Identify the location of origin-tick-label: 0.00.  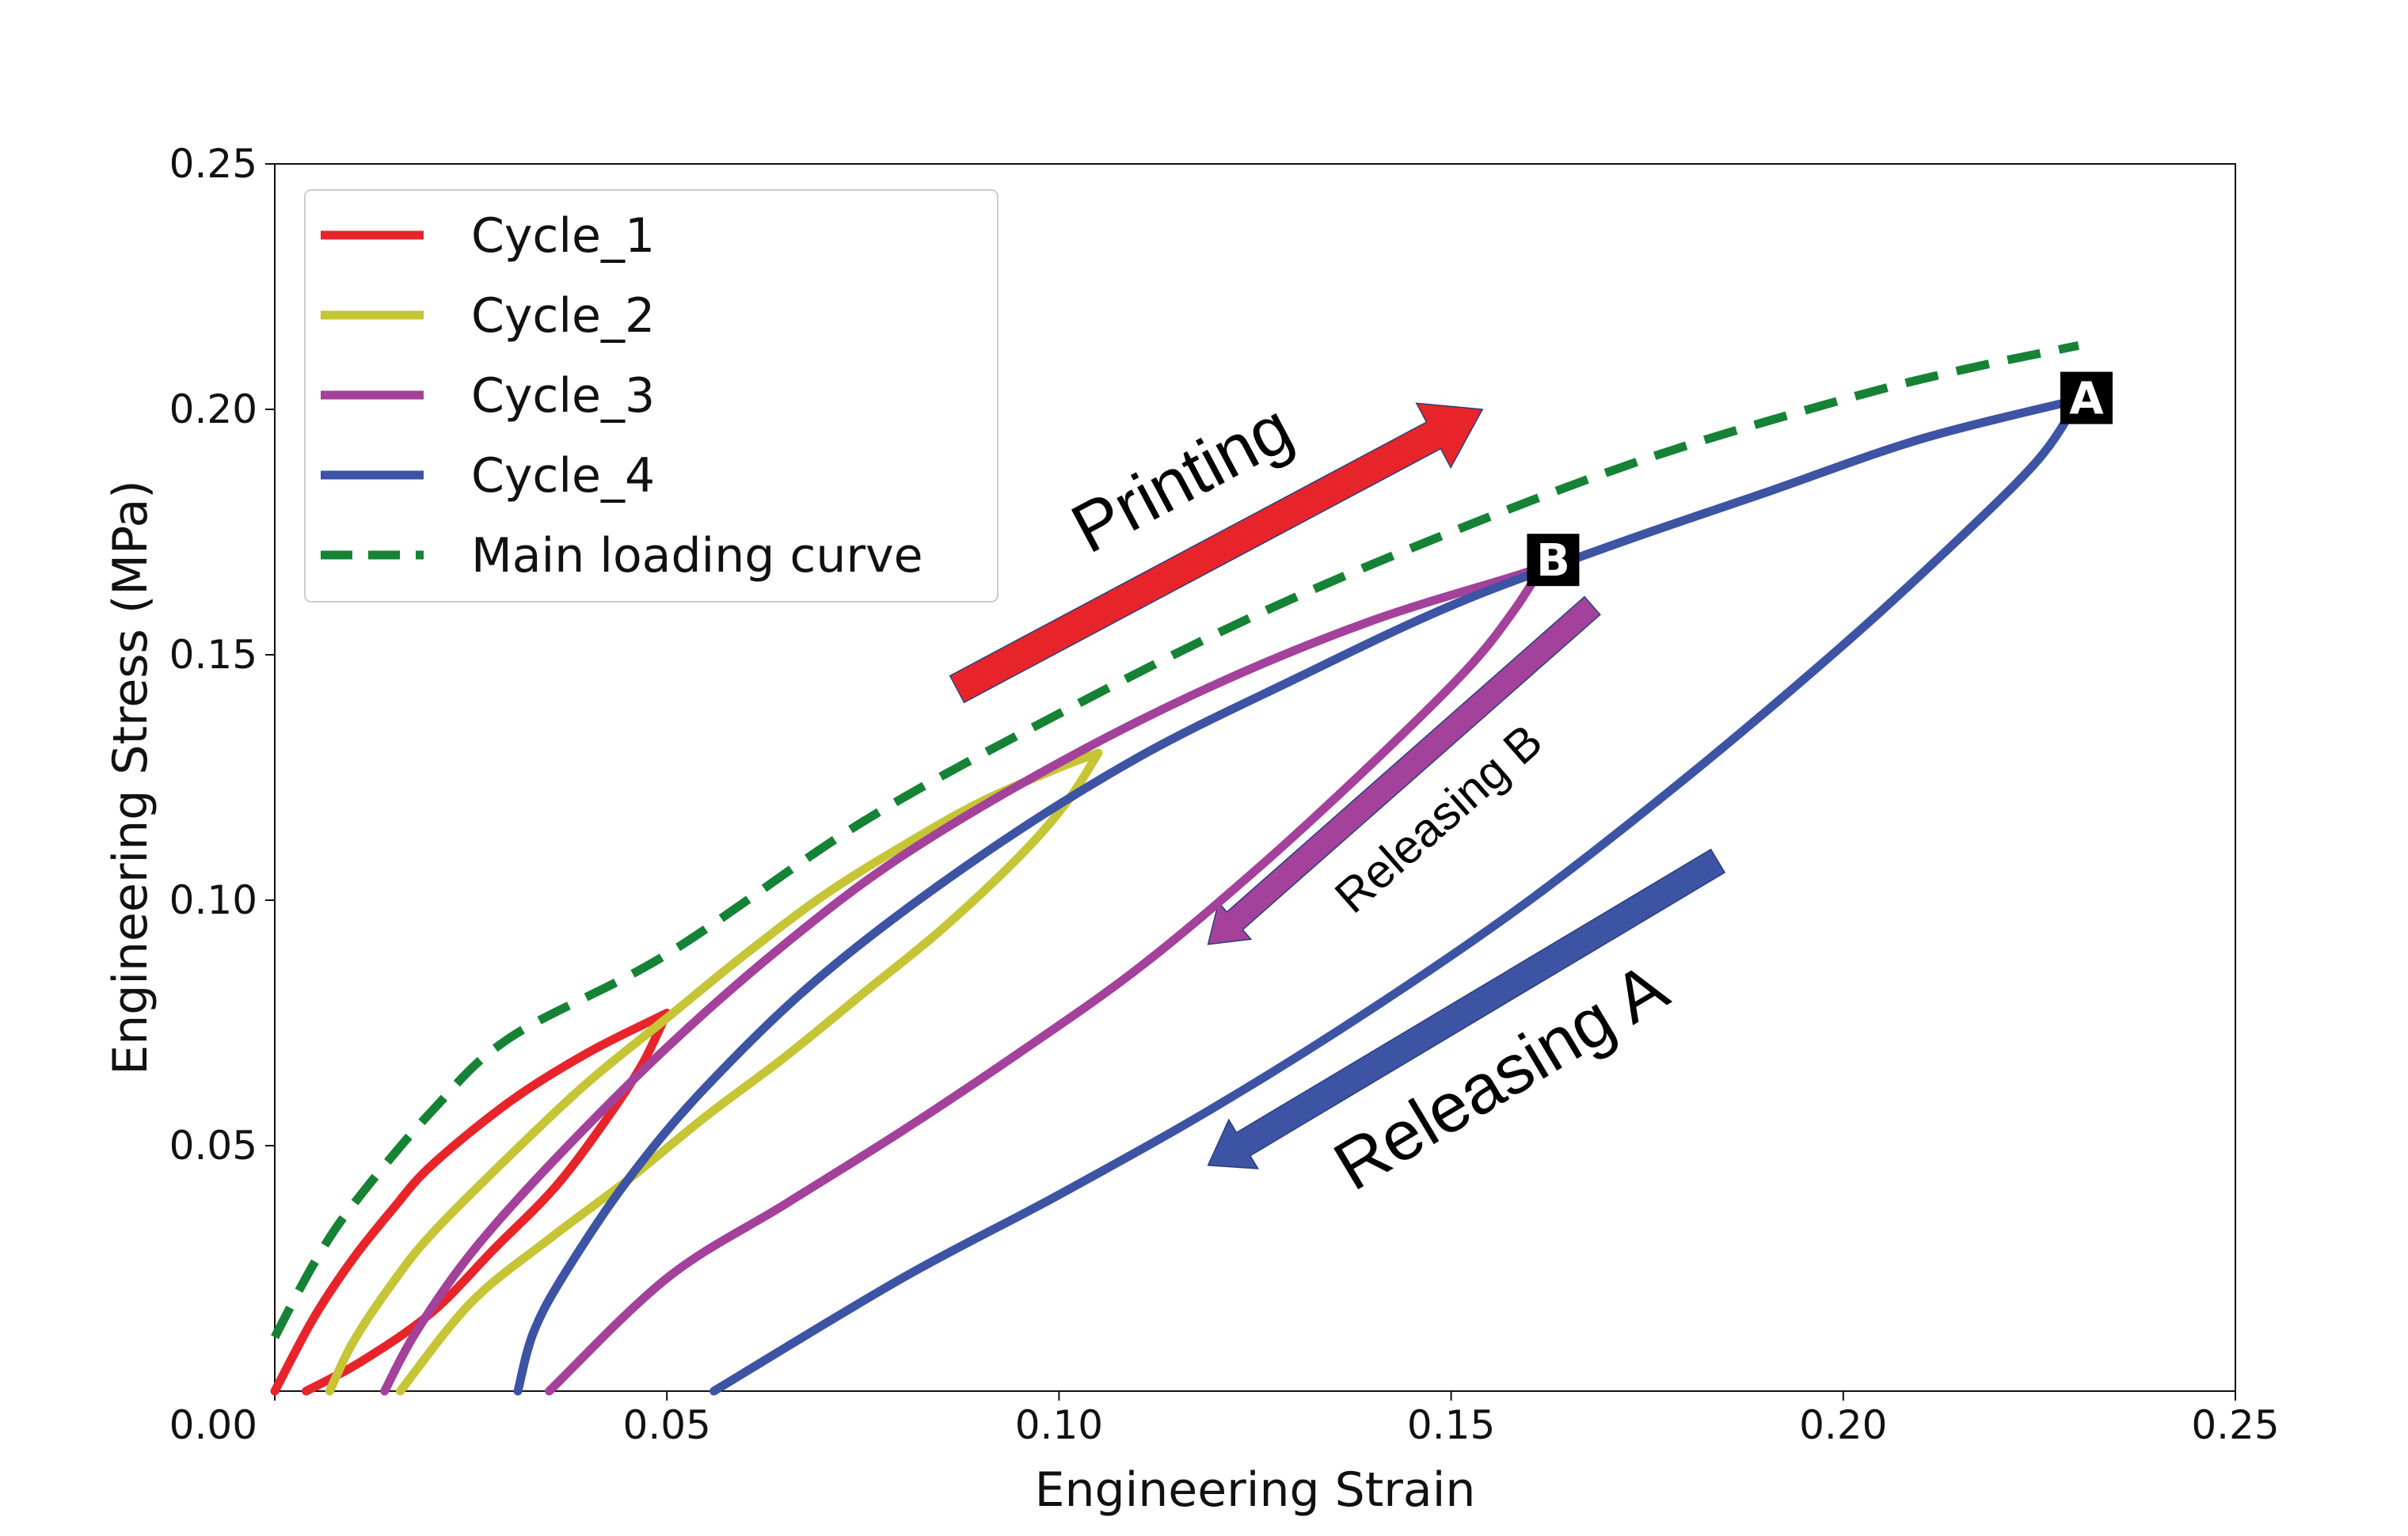
(213, 1425).